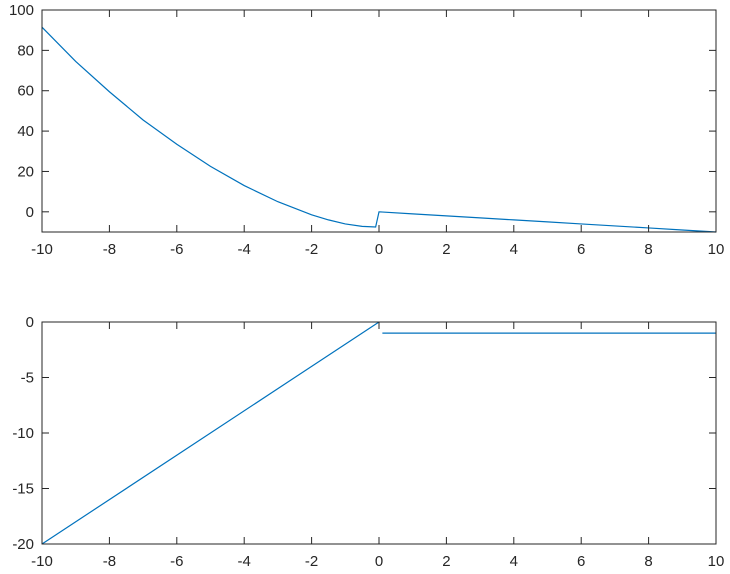 The image size is (730, 574). I want to click on y-tick-label: -5, so click(27, 378).